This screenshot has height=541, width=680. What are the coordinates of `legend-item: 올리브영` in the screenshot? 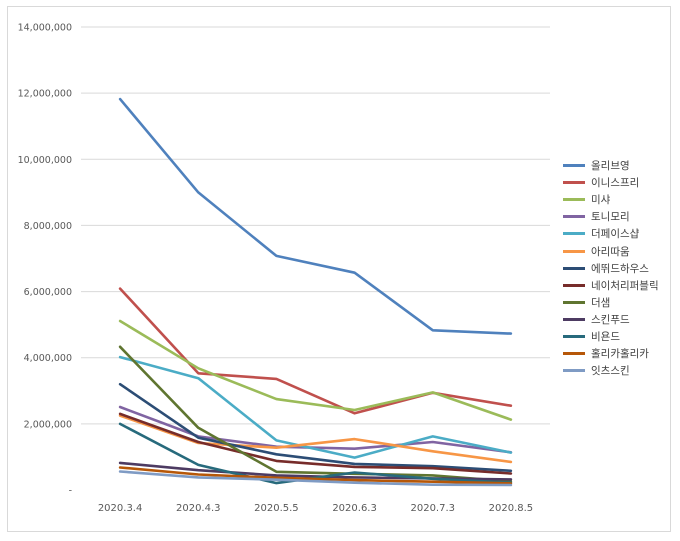 It's located at (618, 165).